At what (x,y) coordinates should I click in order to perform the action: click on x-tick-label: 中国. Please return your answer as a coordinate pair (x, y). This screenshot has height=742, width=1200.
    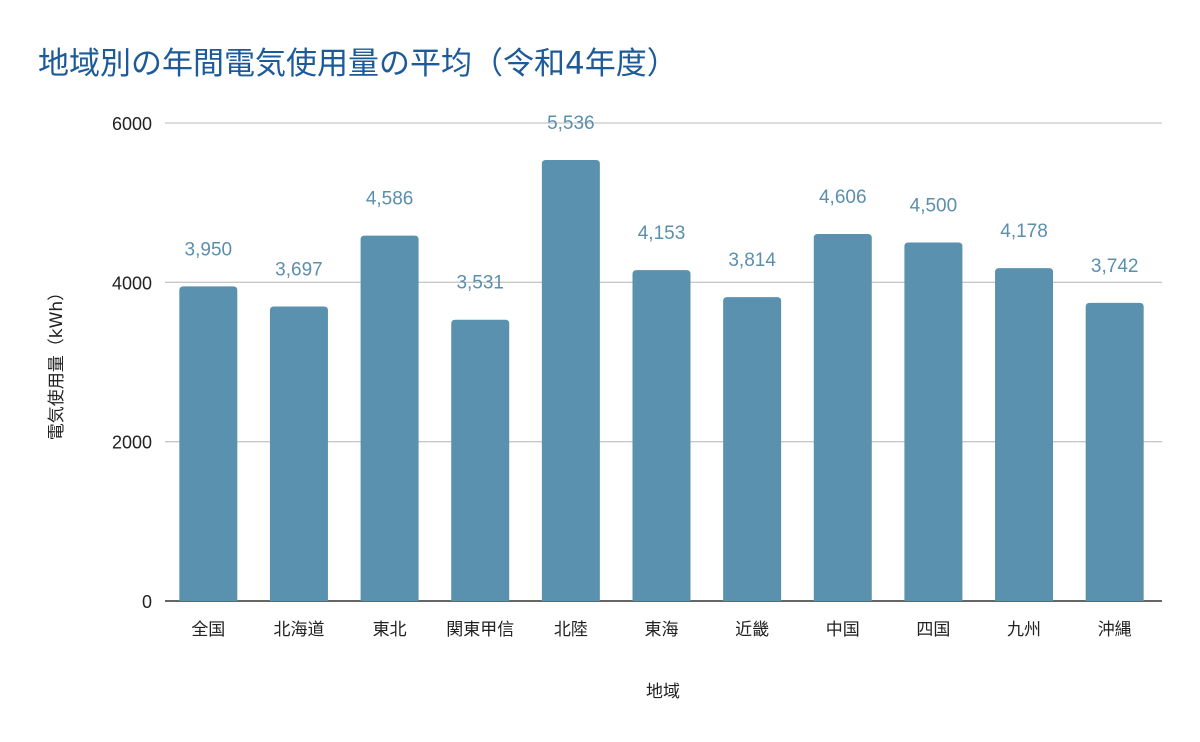
    Looking at the image, I should click on (843, 630).